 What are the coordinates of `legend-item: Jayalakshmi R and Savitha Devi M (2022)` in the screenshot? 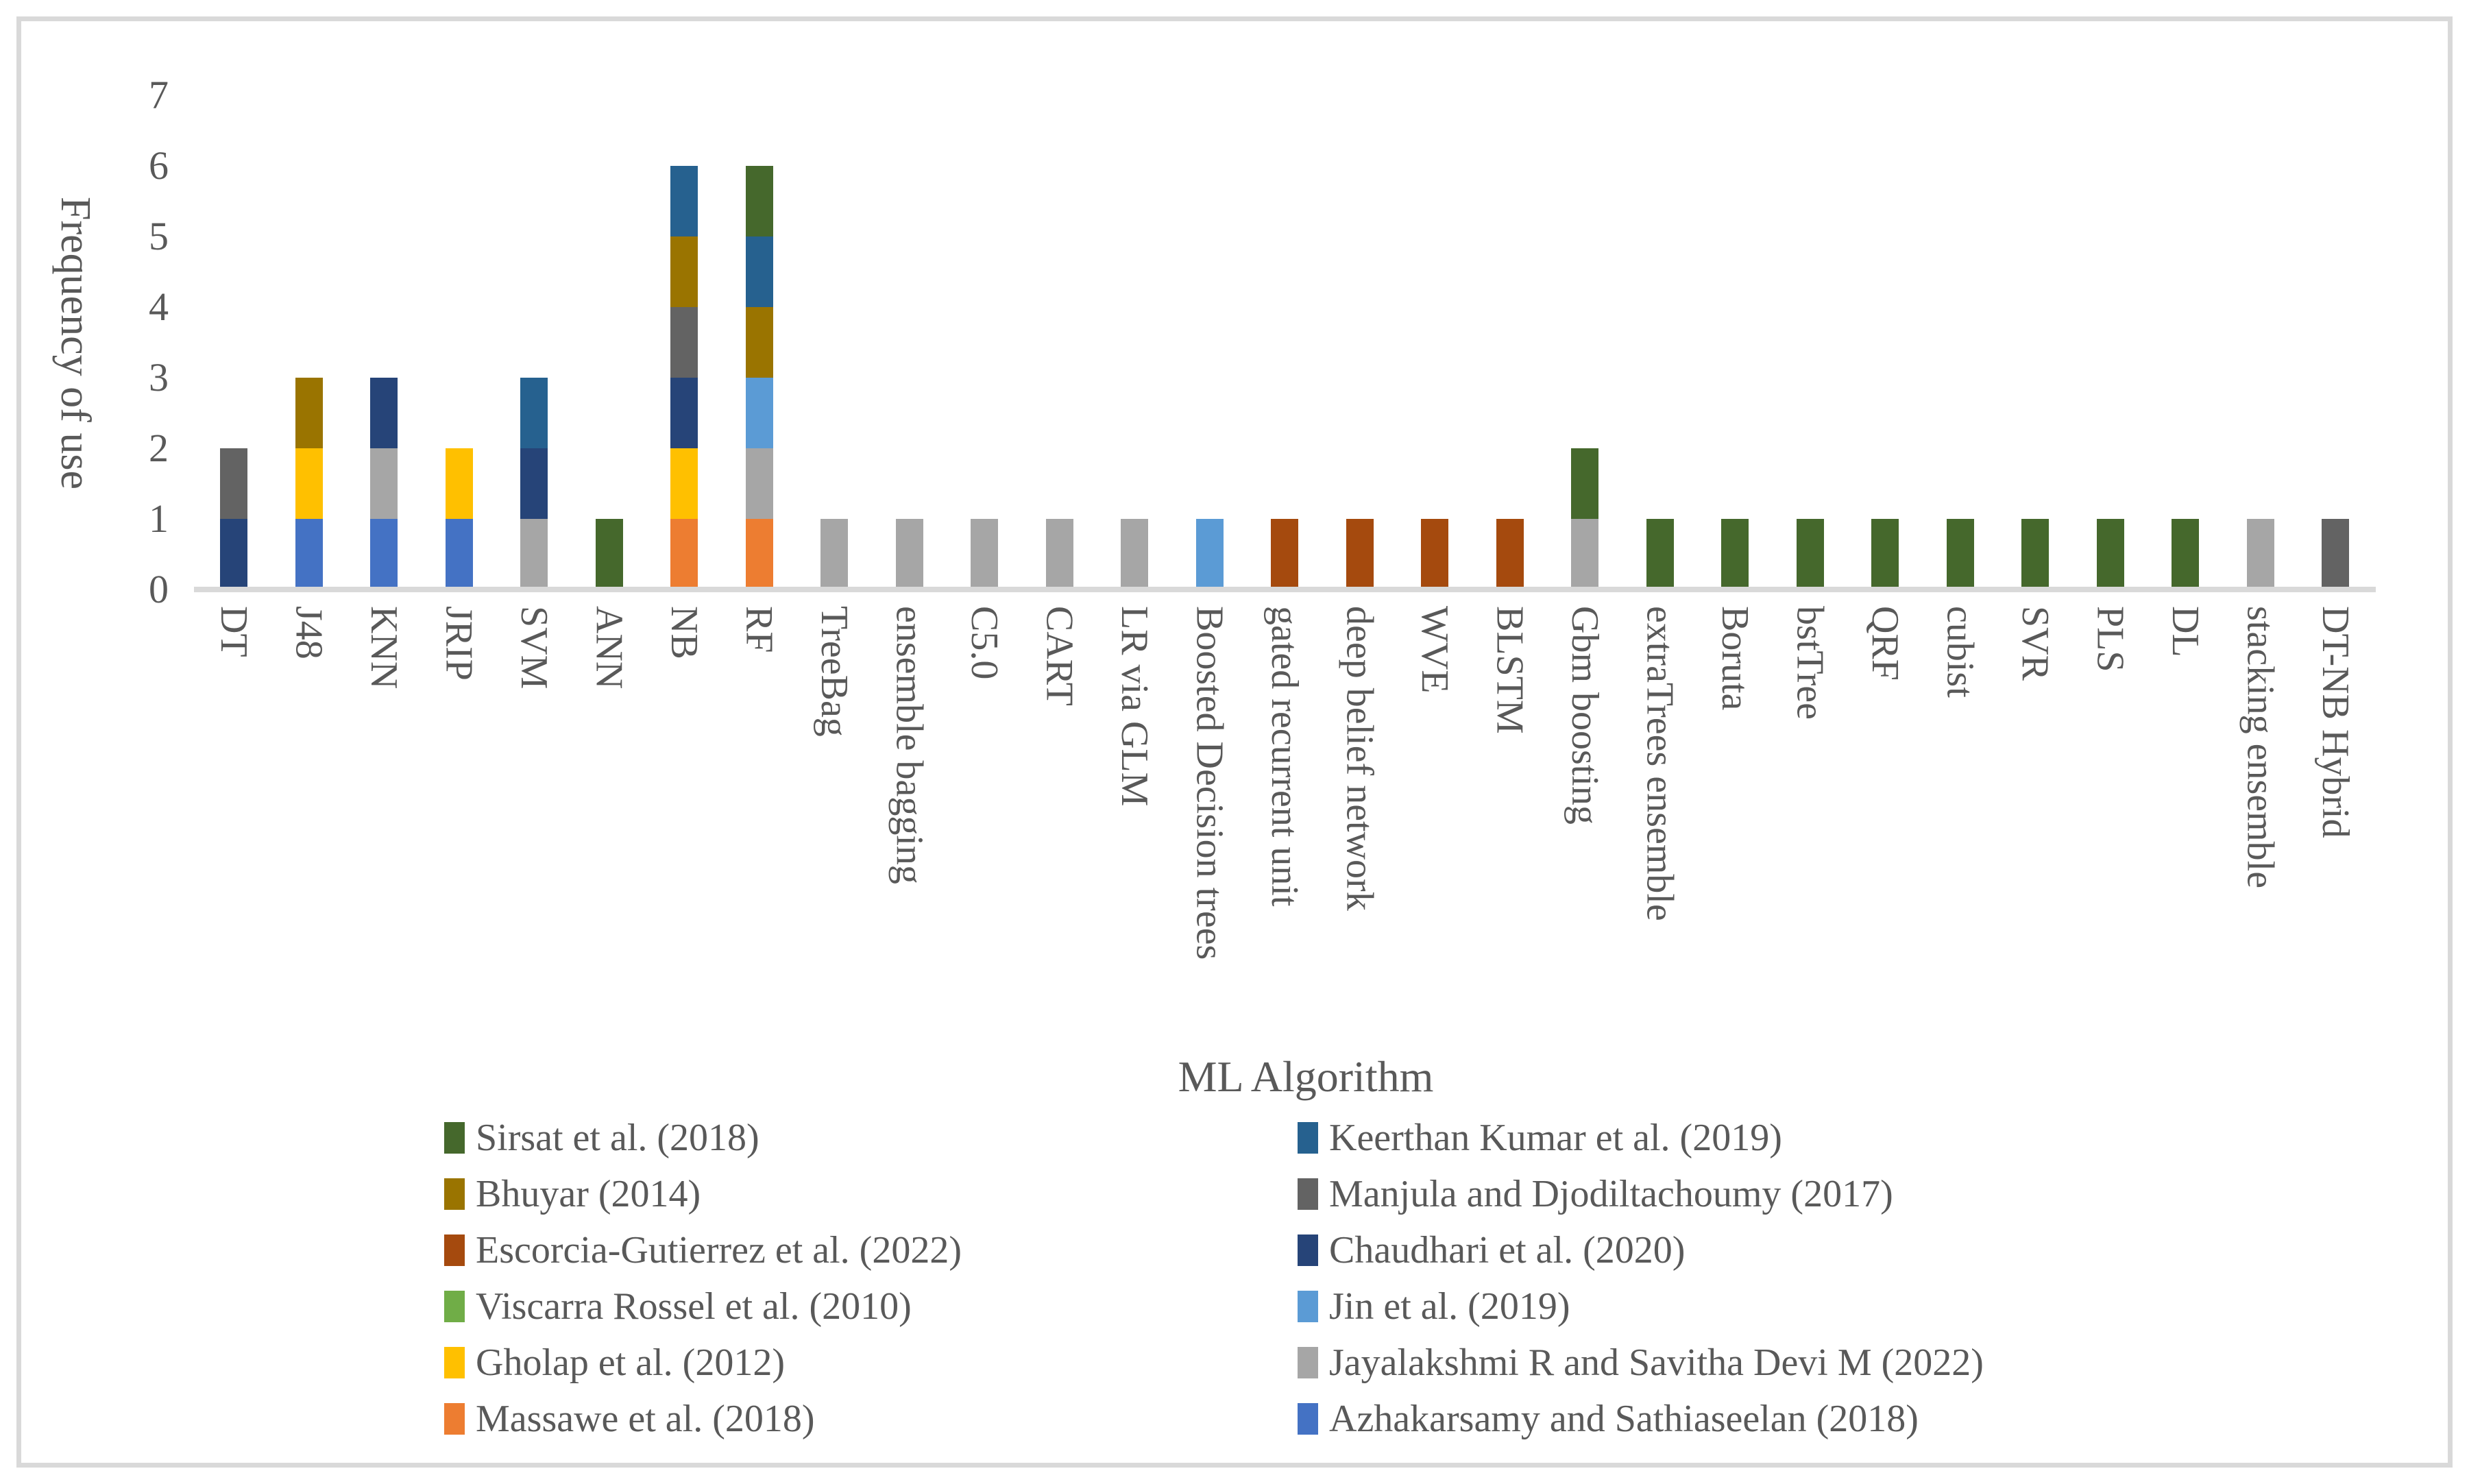 It's located at (1641, 1363).